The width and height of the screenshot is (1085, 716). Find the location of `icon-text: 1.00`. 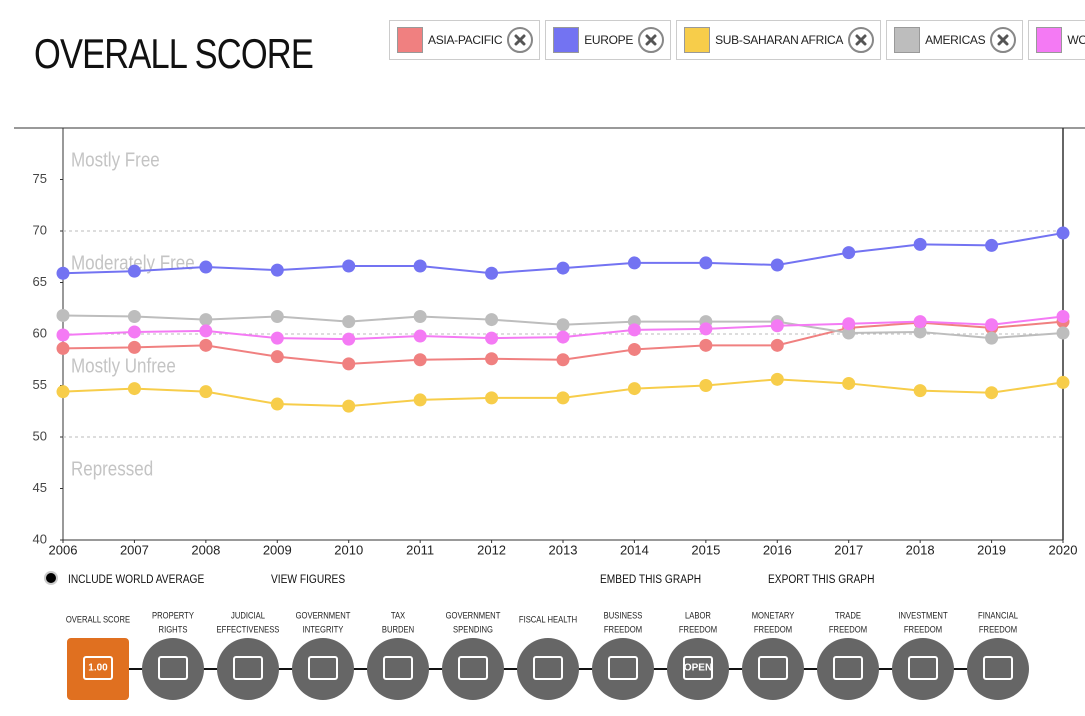

icon-text: 1.00 is located at coordinates (98, 668).